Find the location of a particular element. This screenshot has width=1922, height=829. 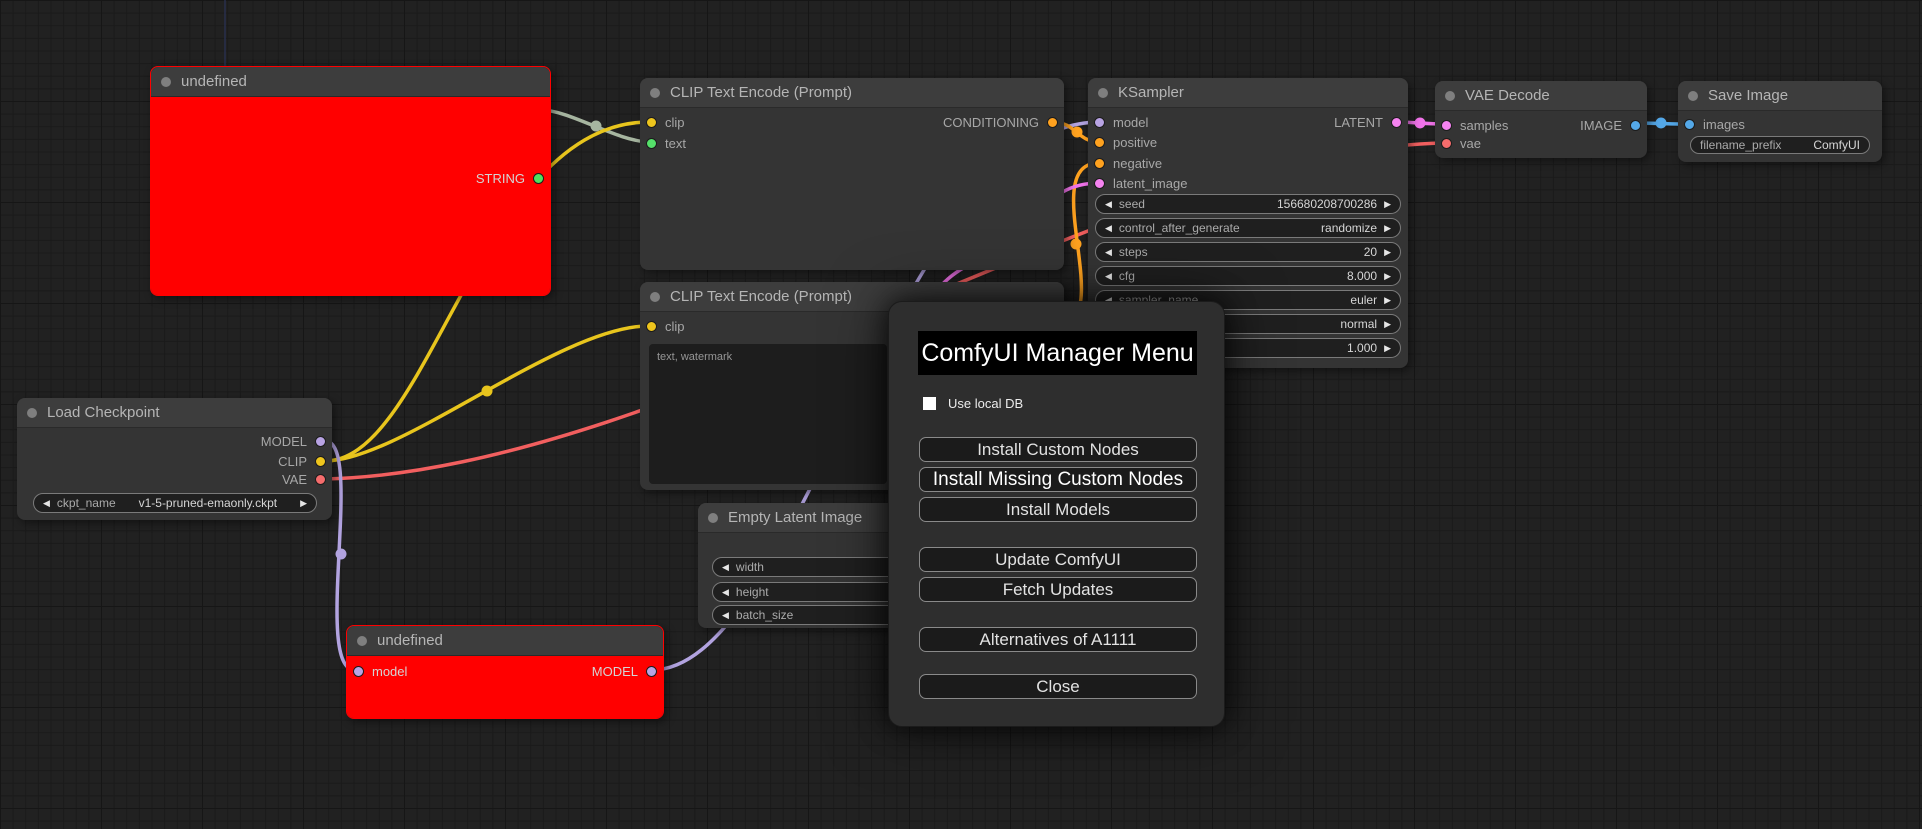

input-port-text: text is located at coordinates (666, 143).